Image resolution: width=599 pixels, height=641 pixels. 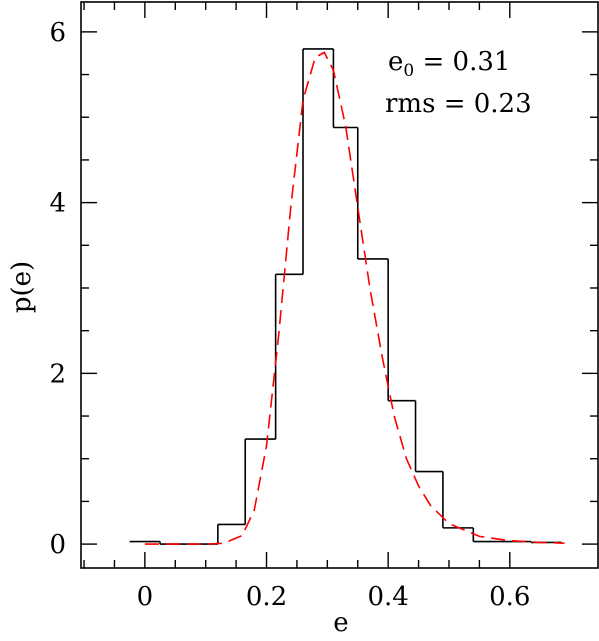 What do you see at coordinates (408, 71) in the screenshot?
I see `annotation-e0-subscript: 0` at bounding box center [408, 71].